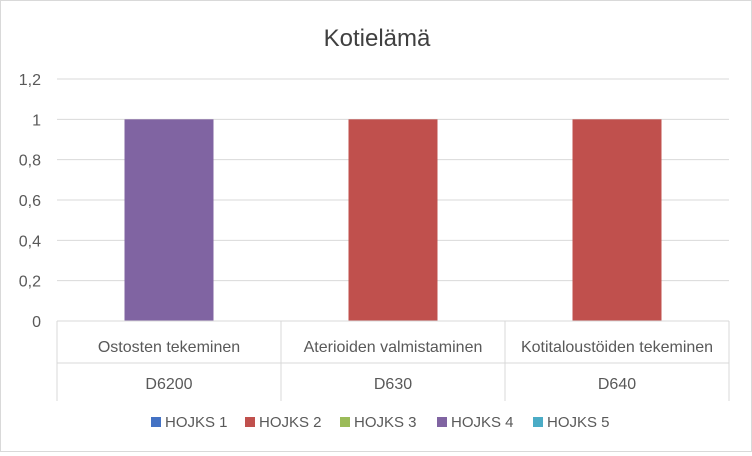 The width and height of the screenshot is (752, 456). I want to click on y-tick-label: 0,6, so click(30, 201).